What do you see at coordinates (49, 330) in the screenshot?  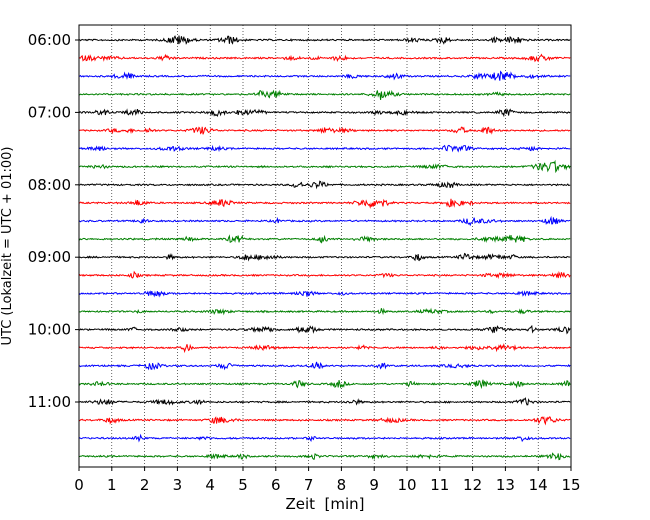 I see `y-tick-label-4: 10:00` at bounding box center [49, 330].